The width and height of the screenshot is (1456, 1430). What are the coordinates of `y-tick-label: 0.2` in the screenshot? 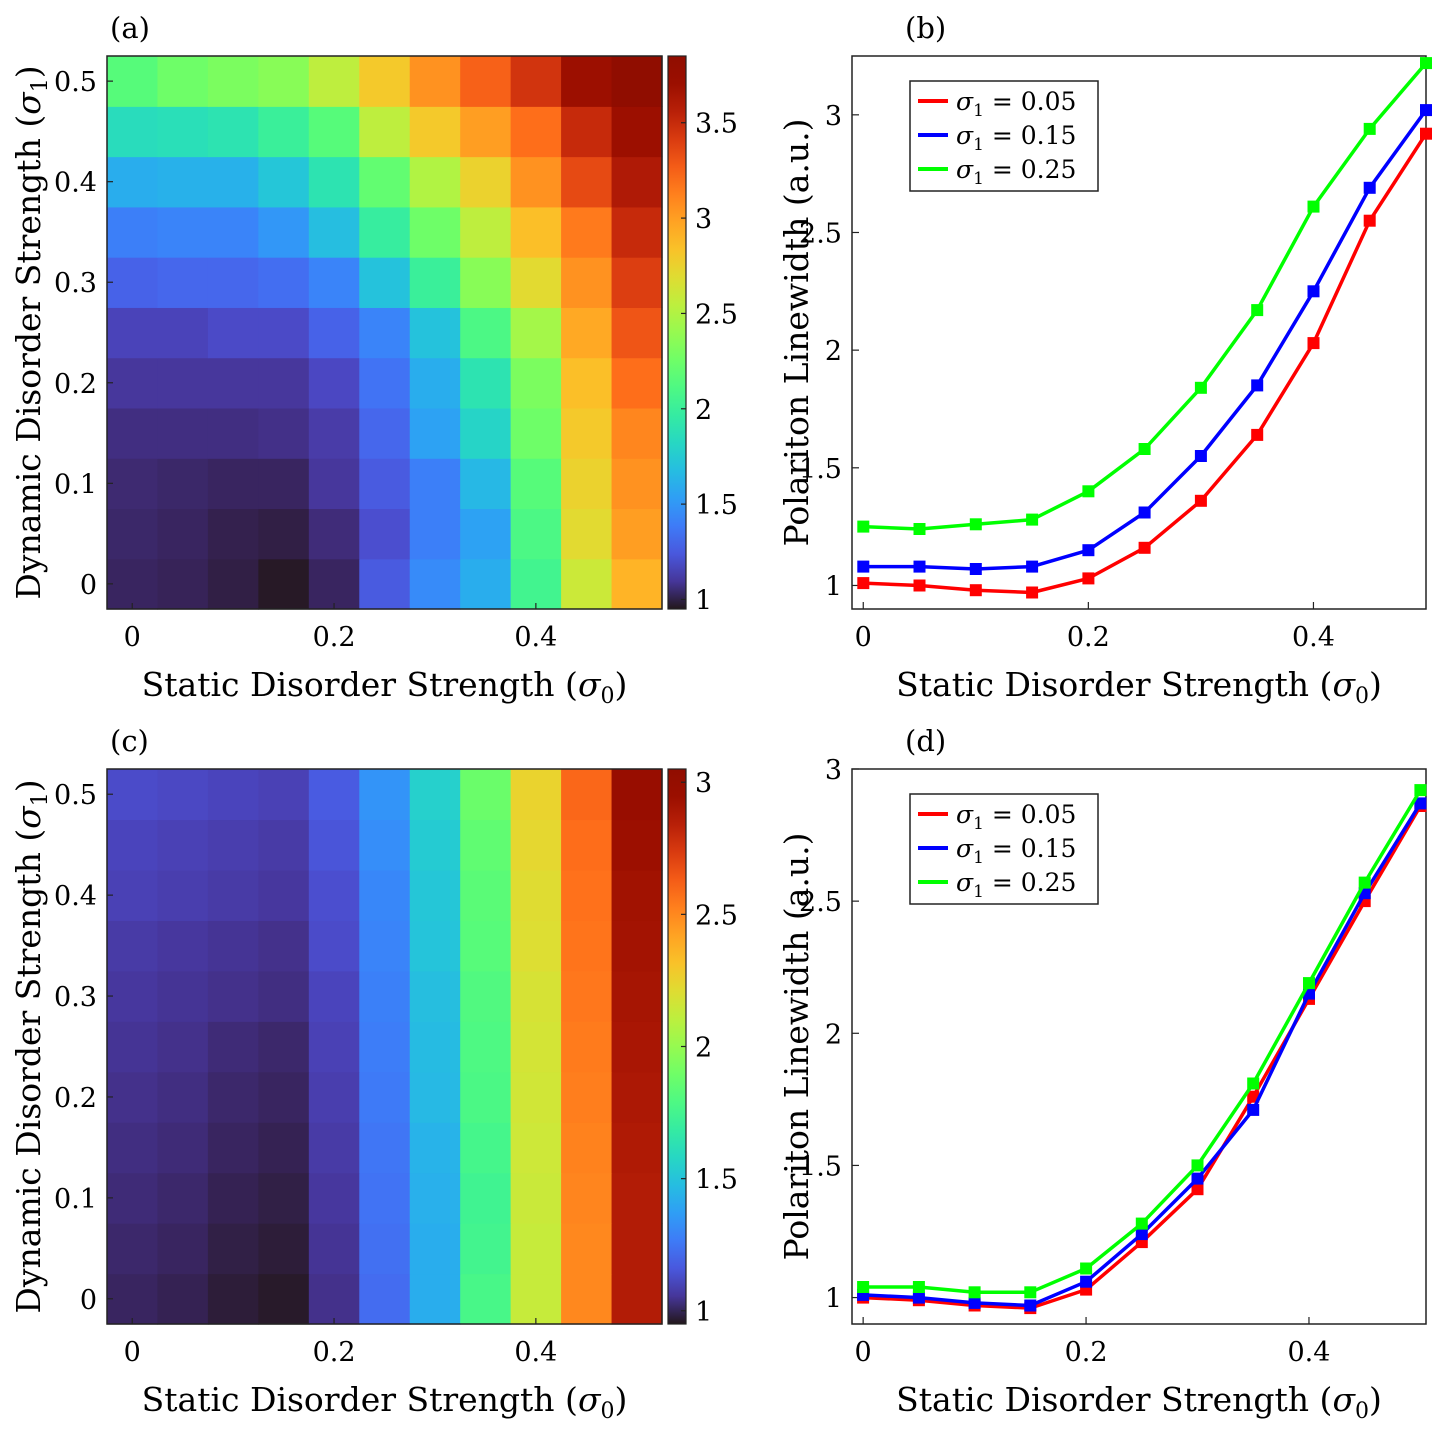 It's located at (75, 1098).